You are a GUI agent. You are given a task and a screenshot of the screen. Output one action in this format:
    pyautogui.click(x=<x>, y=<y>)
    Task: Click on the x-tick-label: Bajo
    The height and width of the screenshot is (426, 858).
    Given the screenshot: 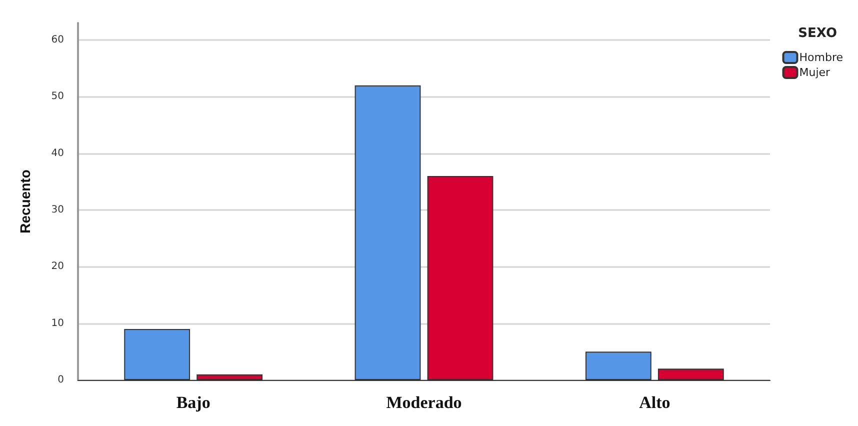 What is the action you would take?
    pyautogui.click(x=193, y=402)
    